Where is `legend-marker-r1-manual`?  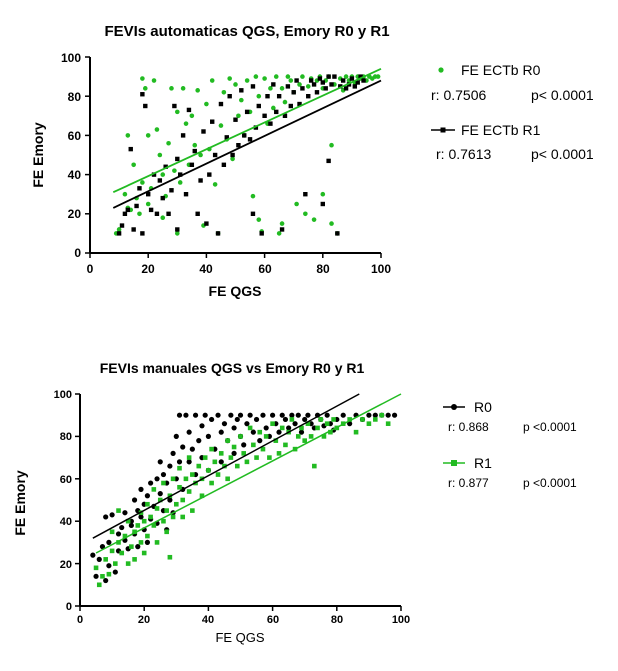
legend-marker-r1-manual is located at coordinates (454, 463).